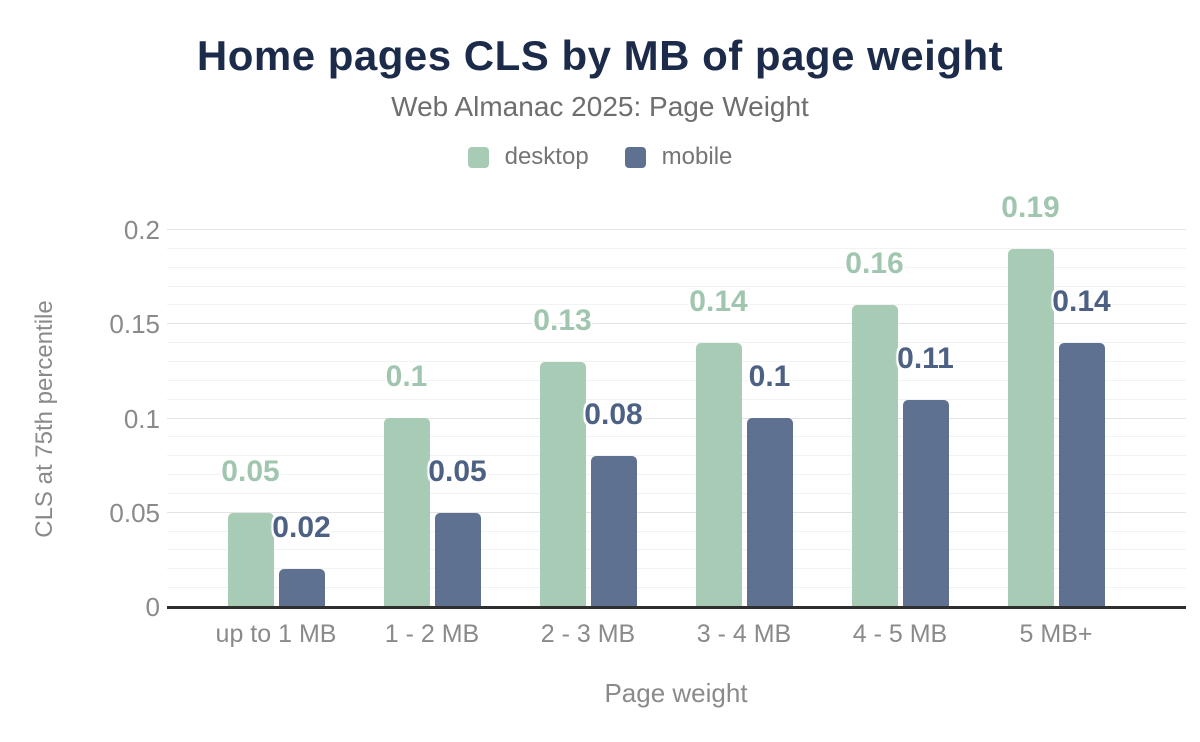 This screenshot has width=1200, height=742. I want to click on legend: desktop mobile, so click(600, 157).